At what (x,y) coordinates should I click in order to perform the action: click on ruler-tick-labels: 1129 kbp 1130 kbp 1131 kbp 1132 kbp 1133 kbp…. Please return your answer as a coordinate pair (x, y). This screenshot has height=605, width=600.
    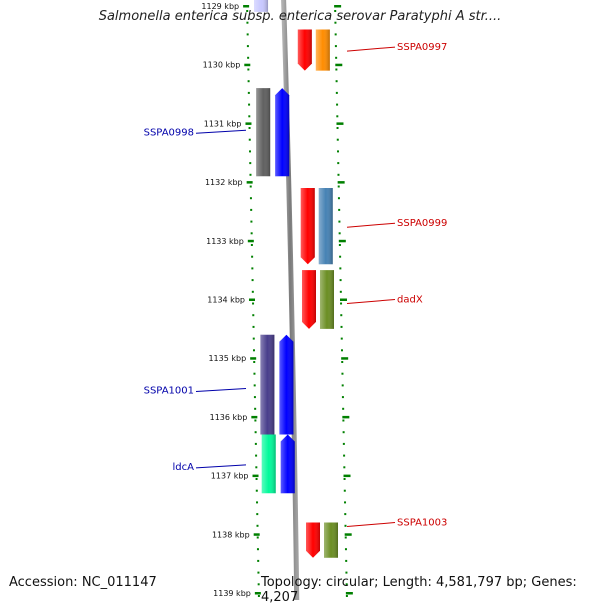
    Looking at the image, I should click on (225, 300).